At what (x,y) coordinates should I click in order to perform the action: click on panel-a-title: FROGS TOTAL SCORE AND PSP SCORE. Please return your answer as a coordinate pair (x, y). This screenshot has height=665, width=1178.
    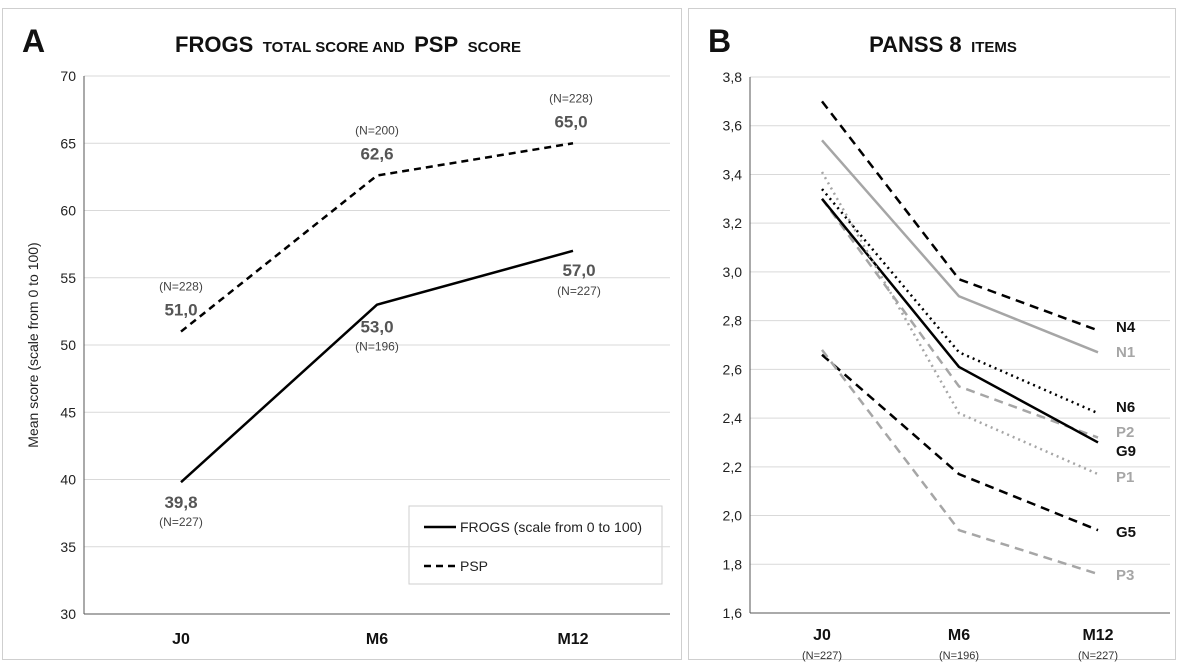
    Looking at the image, I should click on (348, 44).